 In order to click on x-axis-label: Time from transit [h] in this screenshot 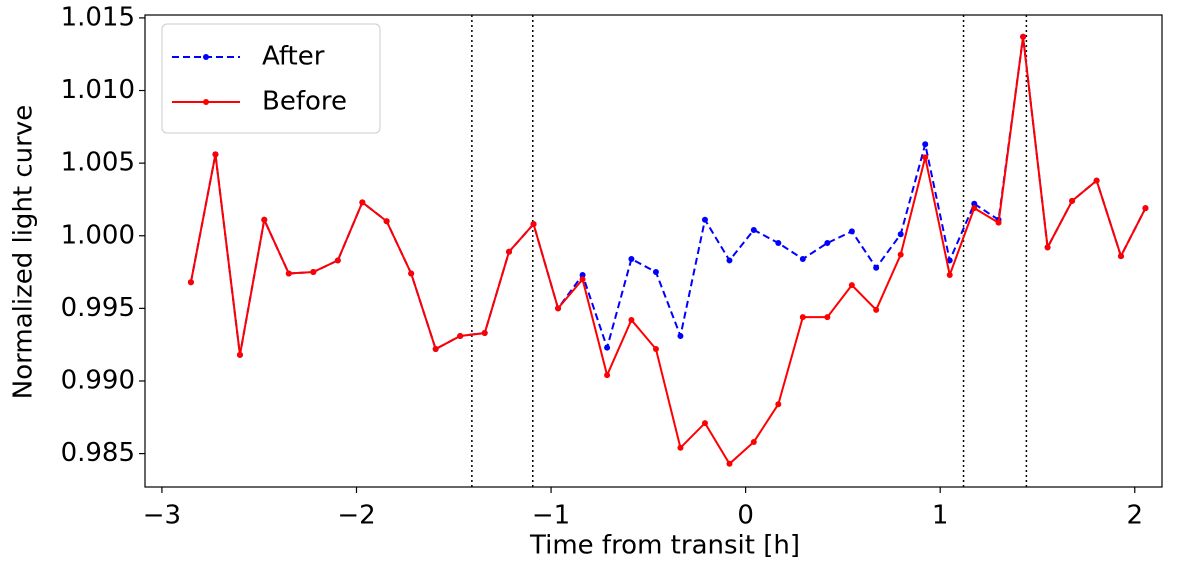, I will do `click(664, 546)`.